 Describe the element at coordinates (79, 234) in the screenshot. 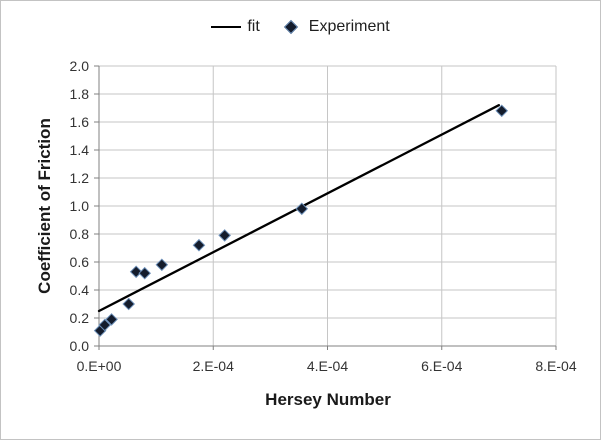

I see `y-tick-label: 0.8` at that location.